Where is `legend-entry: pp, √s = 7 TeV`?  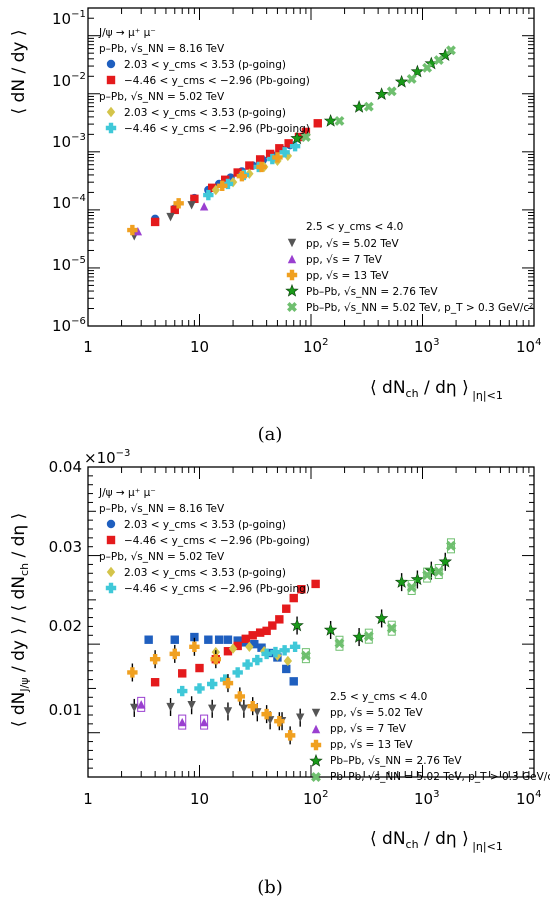 legend-entry: pp, √s = 7 TeV is located at coordinates (344, 260).